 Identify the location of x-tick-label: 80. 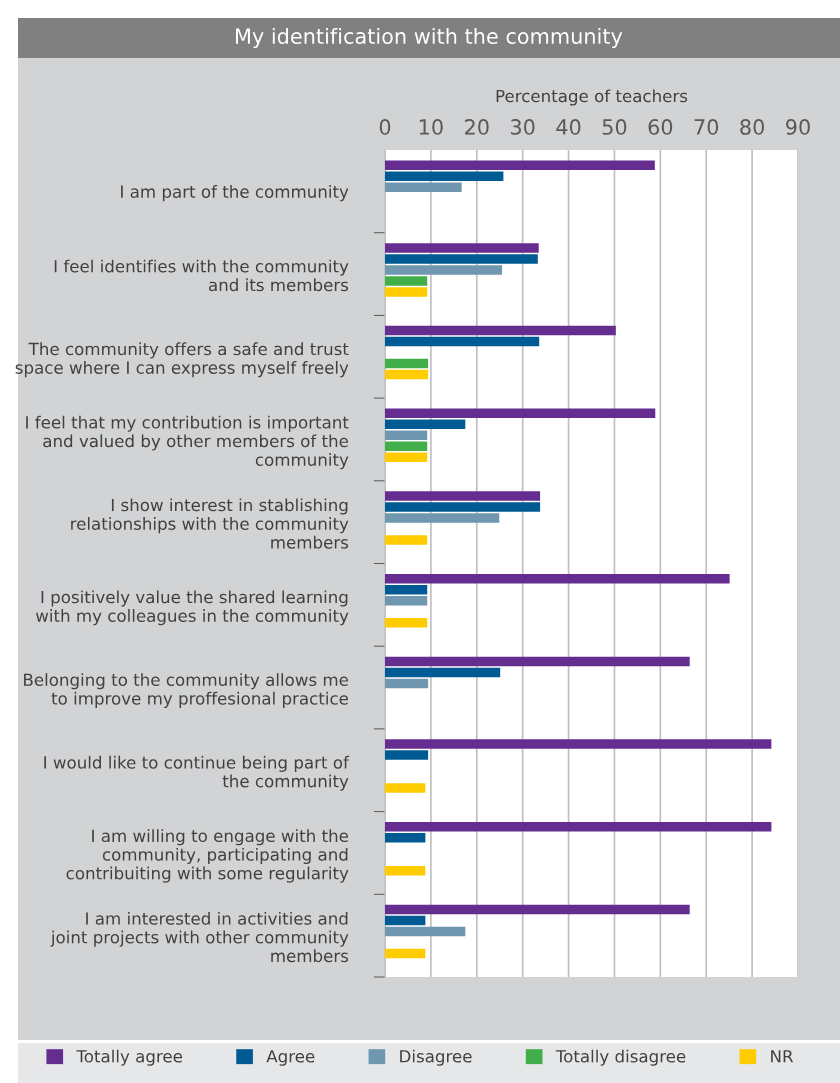
(752, 127).